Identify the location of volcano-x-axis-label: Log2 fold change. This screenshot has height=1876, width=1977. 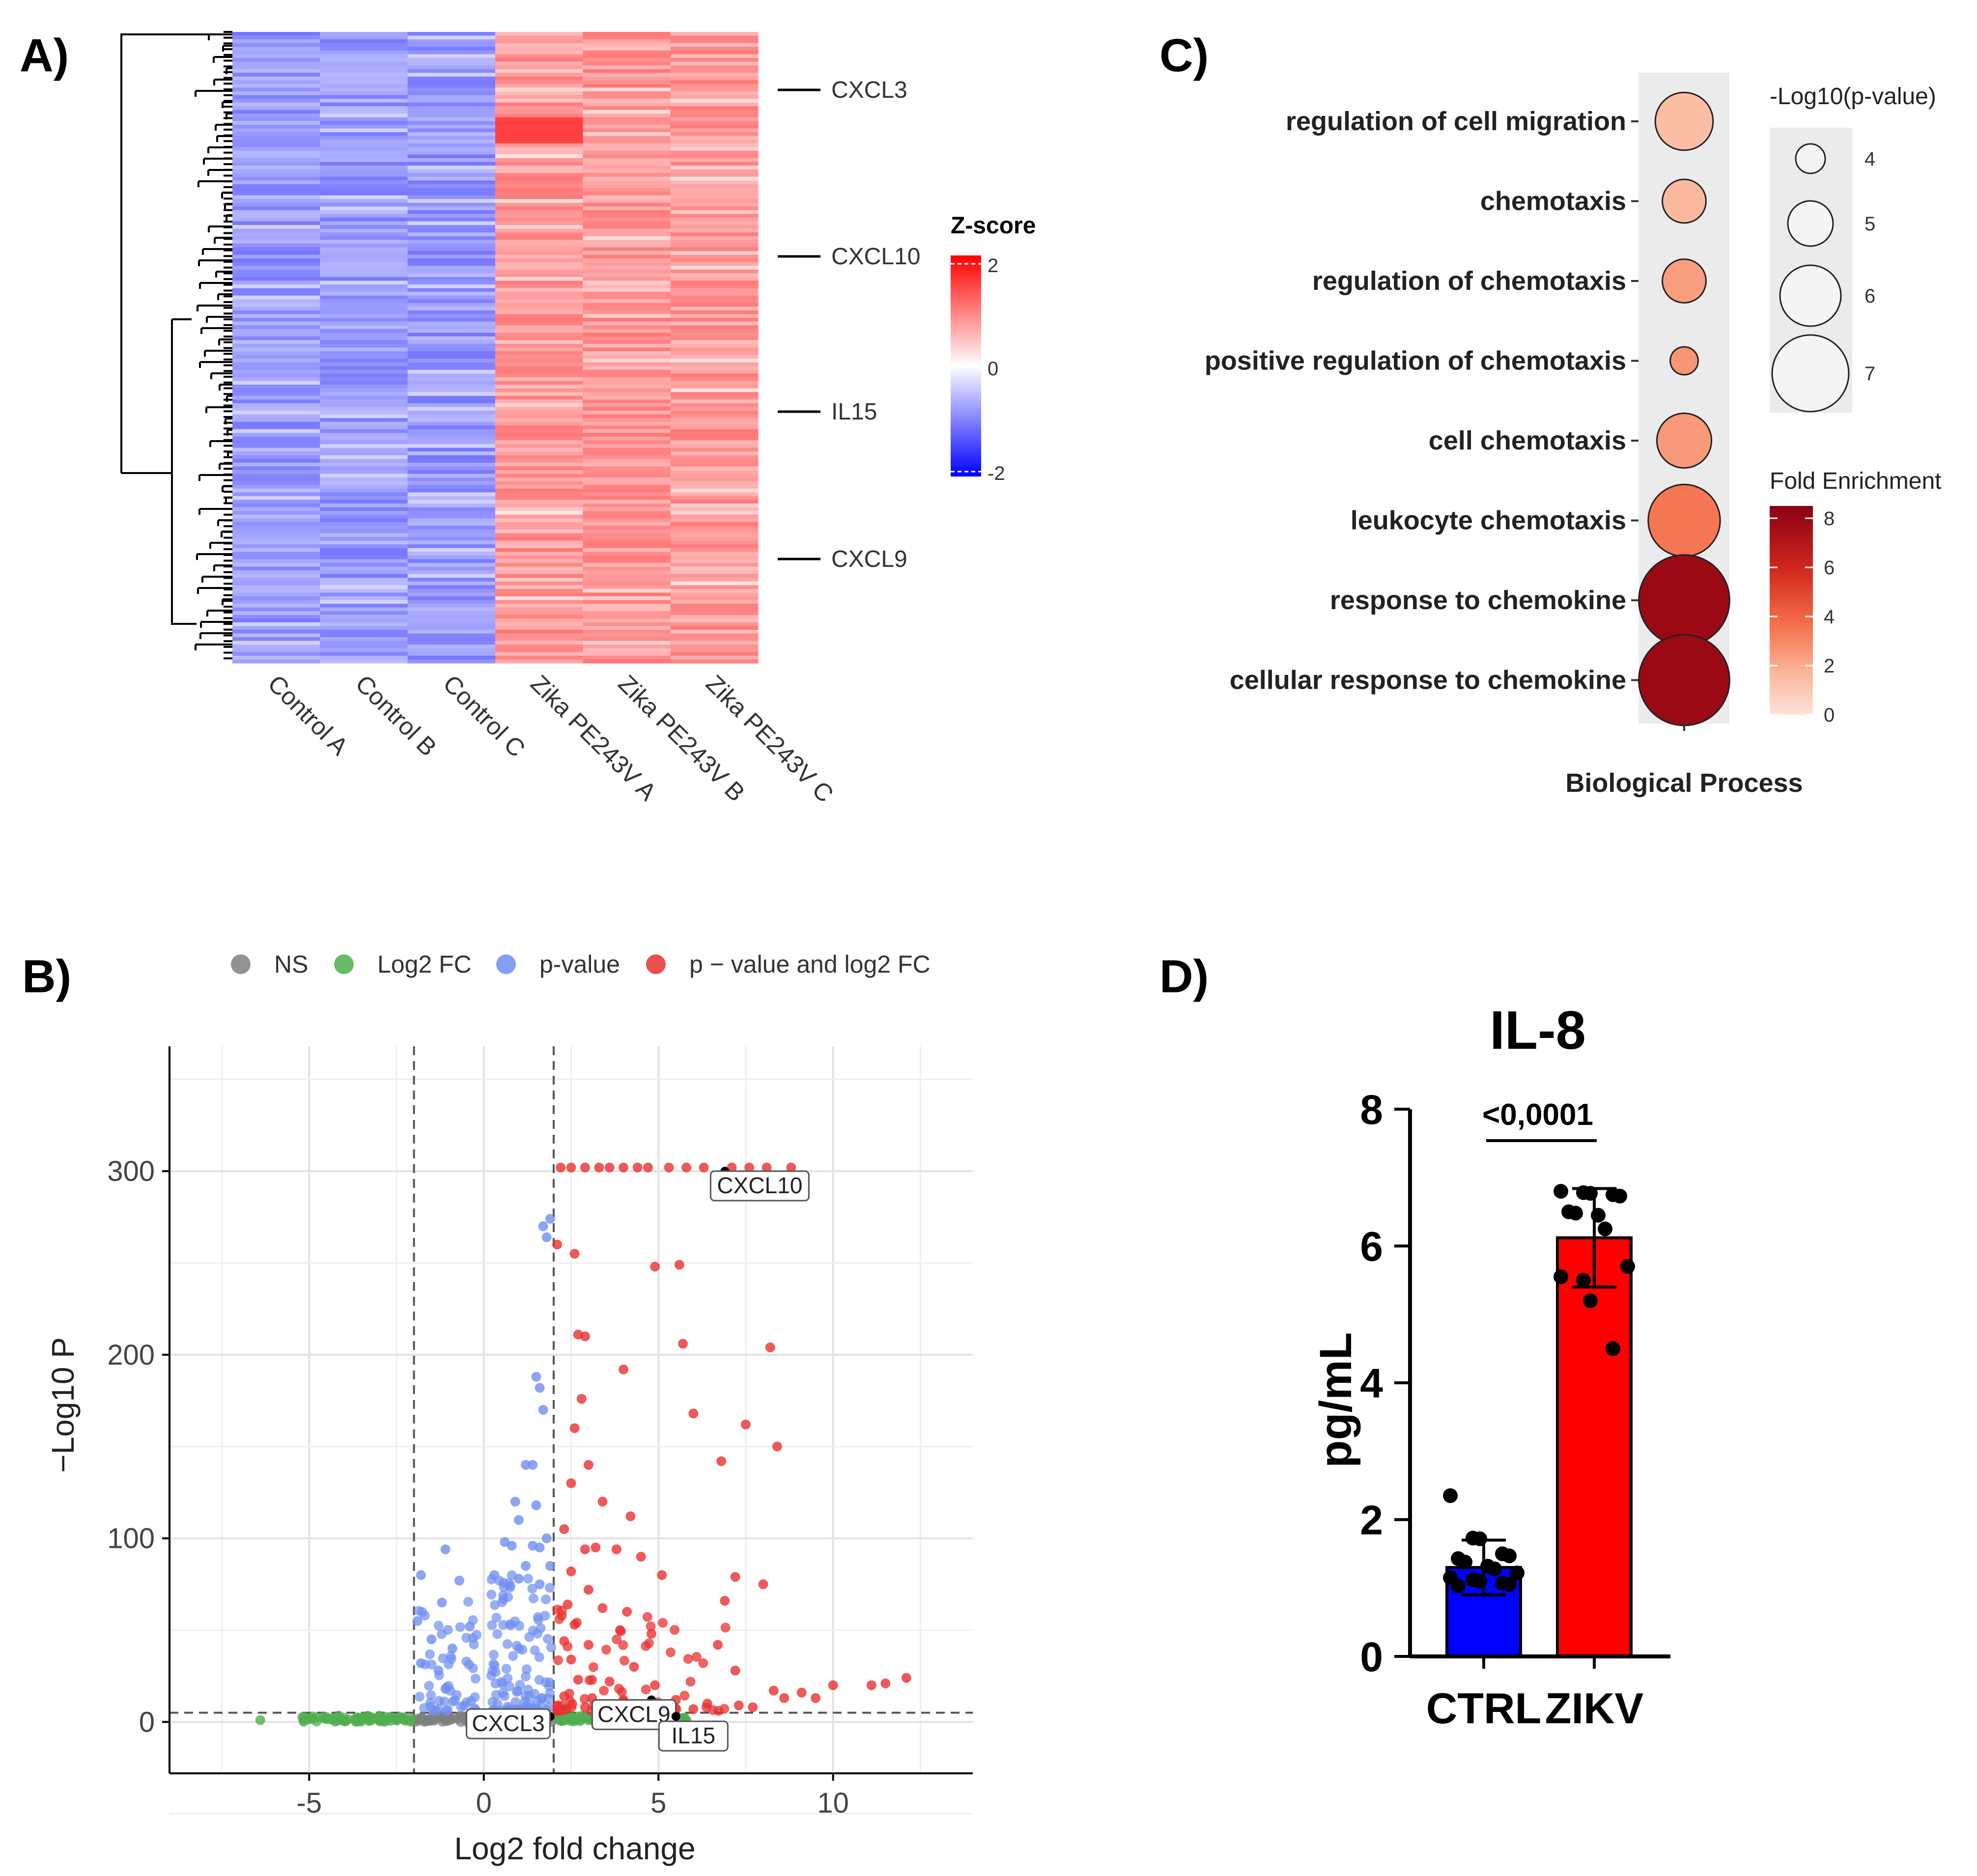
(574, 1848).